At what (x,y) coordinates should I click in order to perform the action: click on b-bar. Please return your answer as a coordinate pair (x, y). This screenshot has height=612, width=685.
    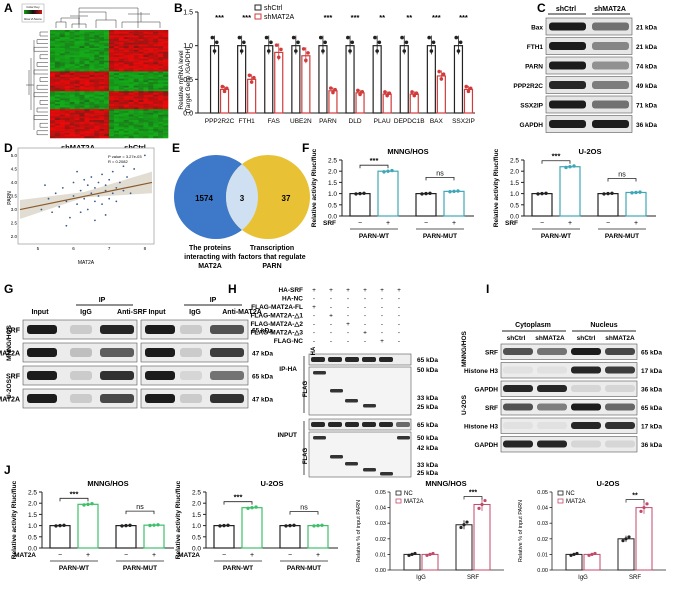
    Looking at the image, I should click on (296, 79).